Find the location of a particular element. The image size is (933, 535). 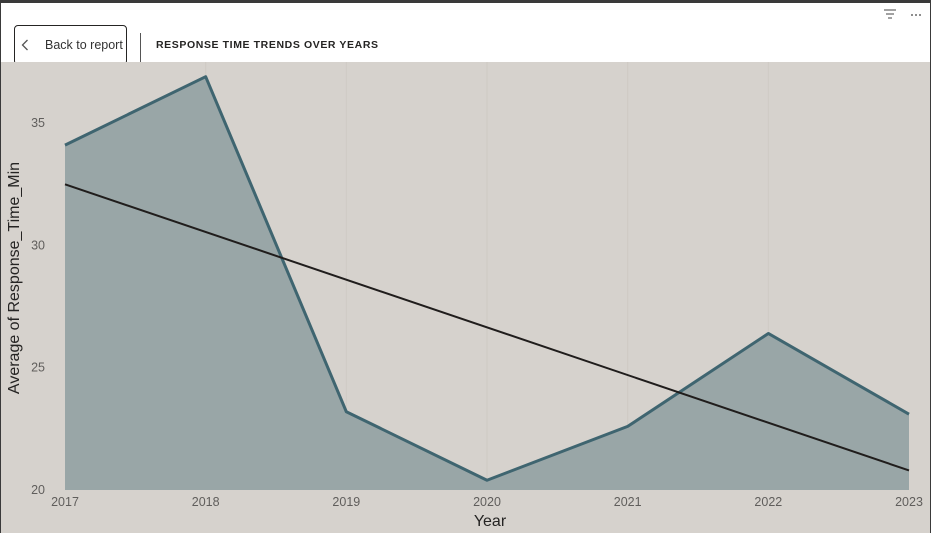

back-to-report-button: Back to report is located at coordinates (70, 45).